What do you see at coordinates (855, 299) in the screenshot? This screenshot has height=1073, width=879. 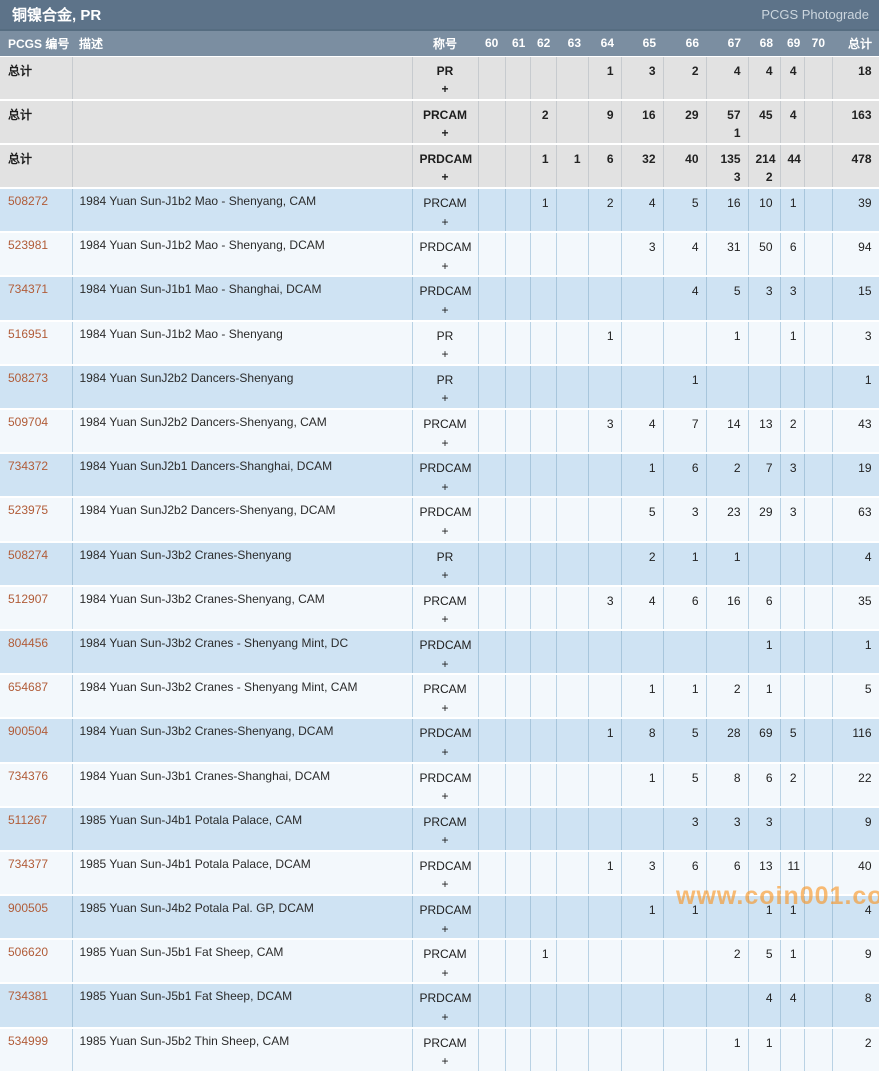 I see `total-cell: 15` at bounding box center [855, 299].